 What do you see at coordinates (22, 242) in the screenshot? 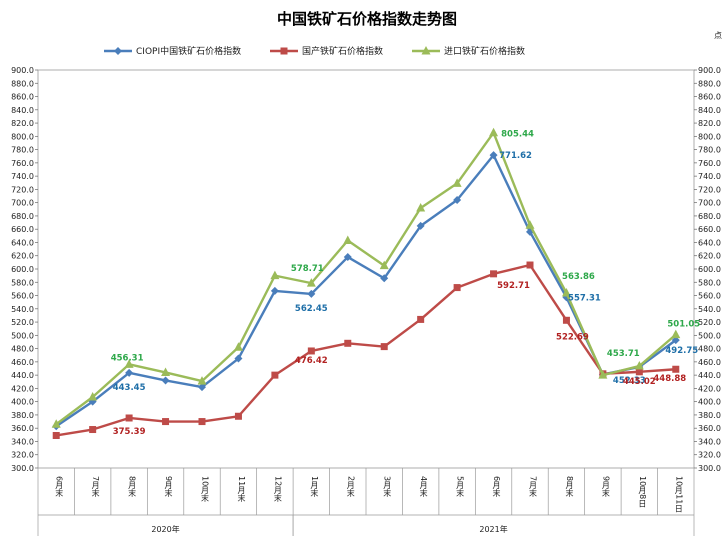
I see `y-tick-label-left: 640.0` at bounding box center [22, 242].